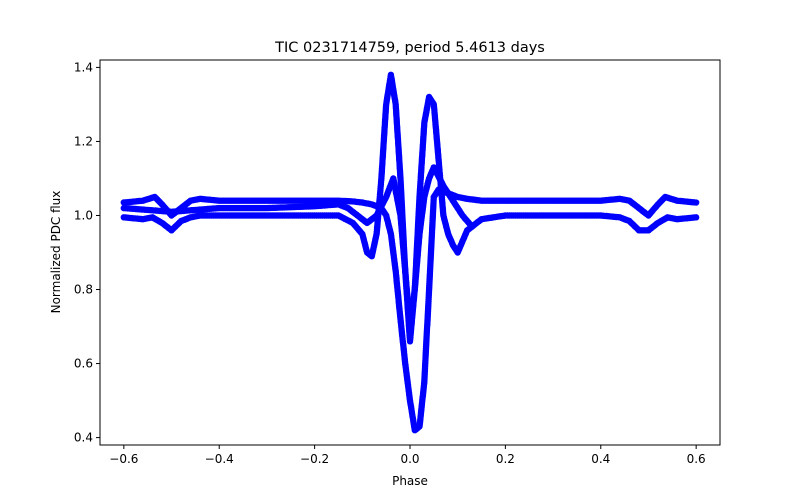 Image resolution: width=800 pixels, height=500 pixels. Describe the element at coordinates (83, 438) in the screenshot. I see `y-tick-label: 0.4` at that location.